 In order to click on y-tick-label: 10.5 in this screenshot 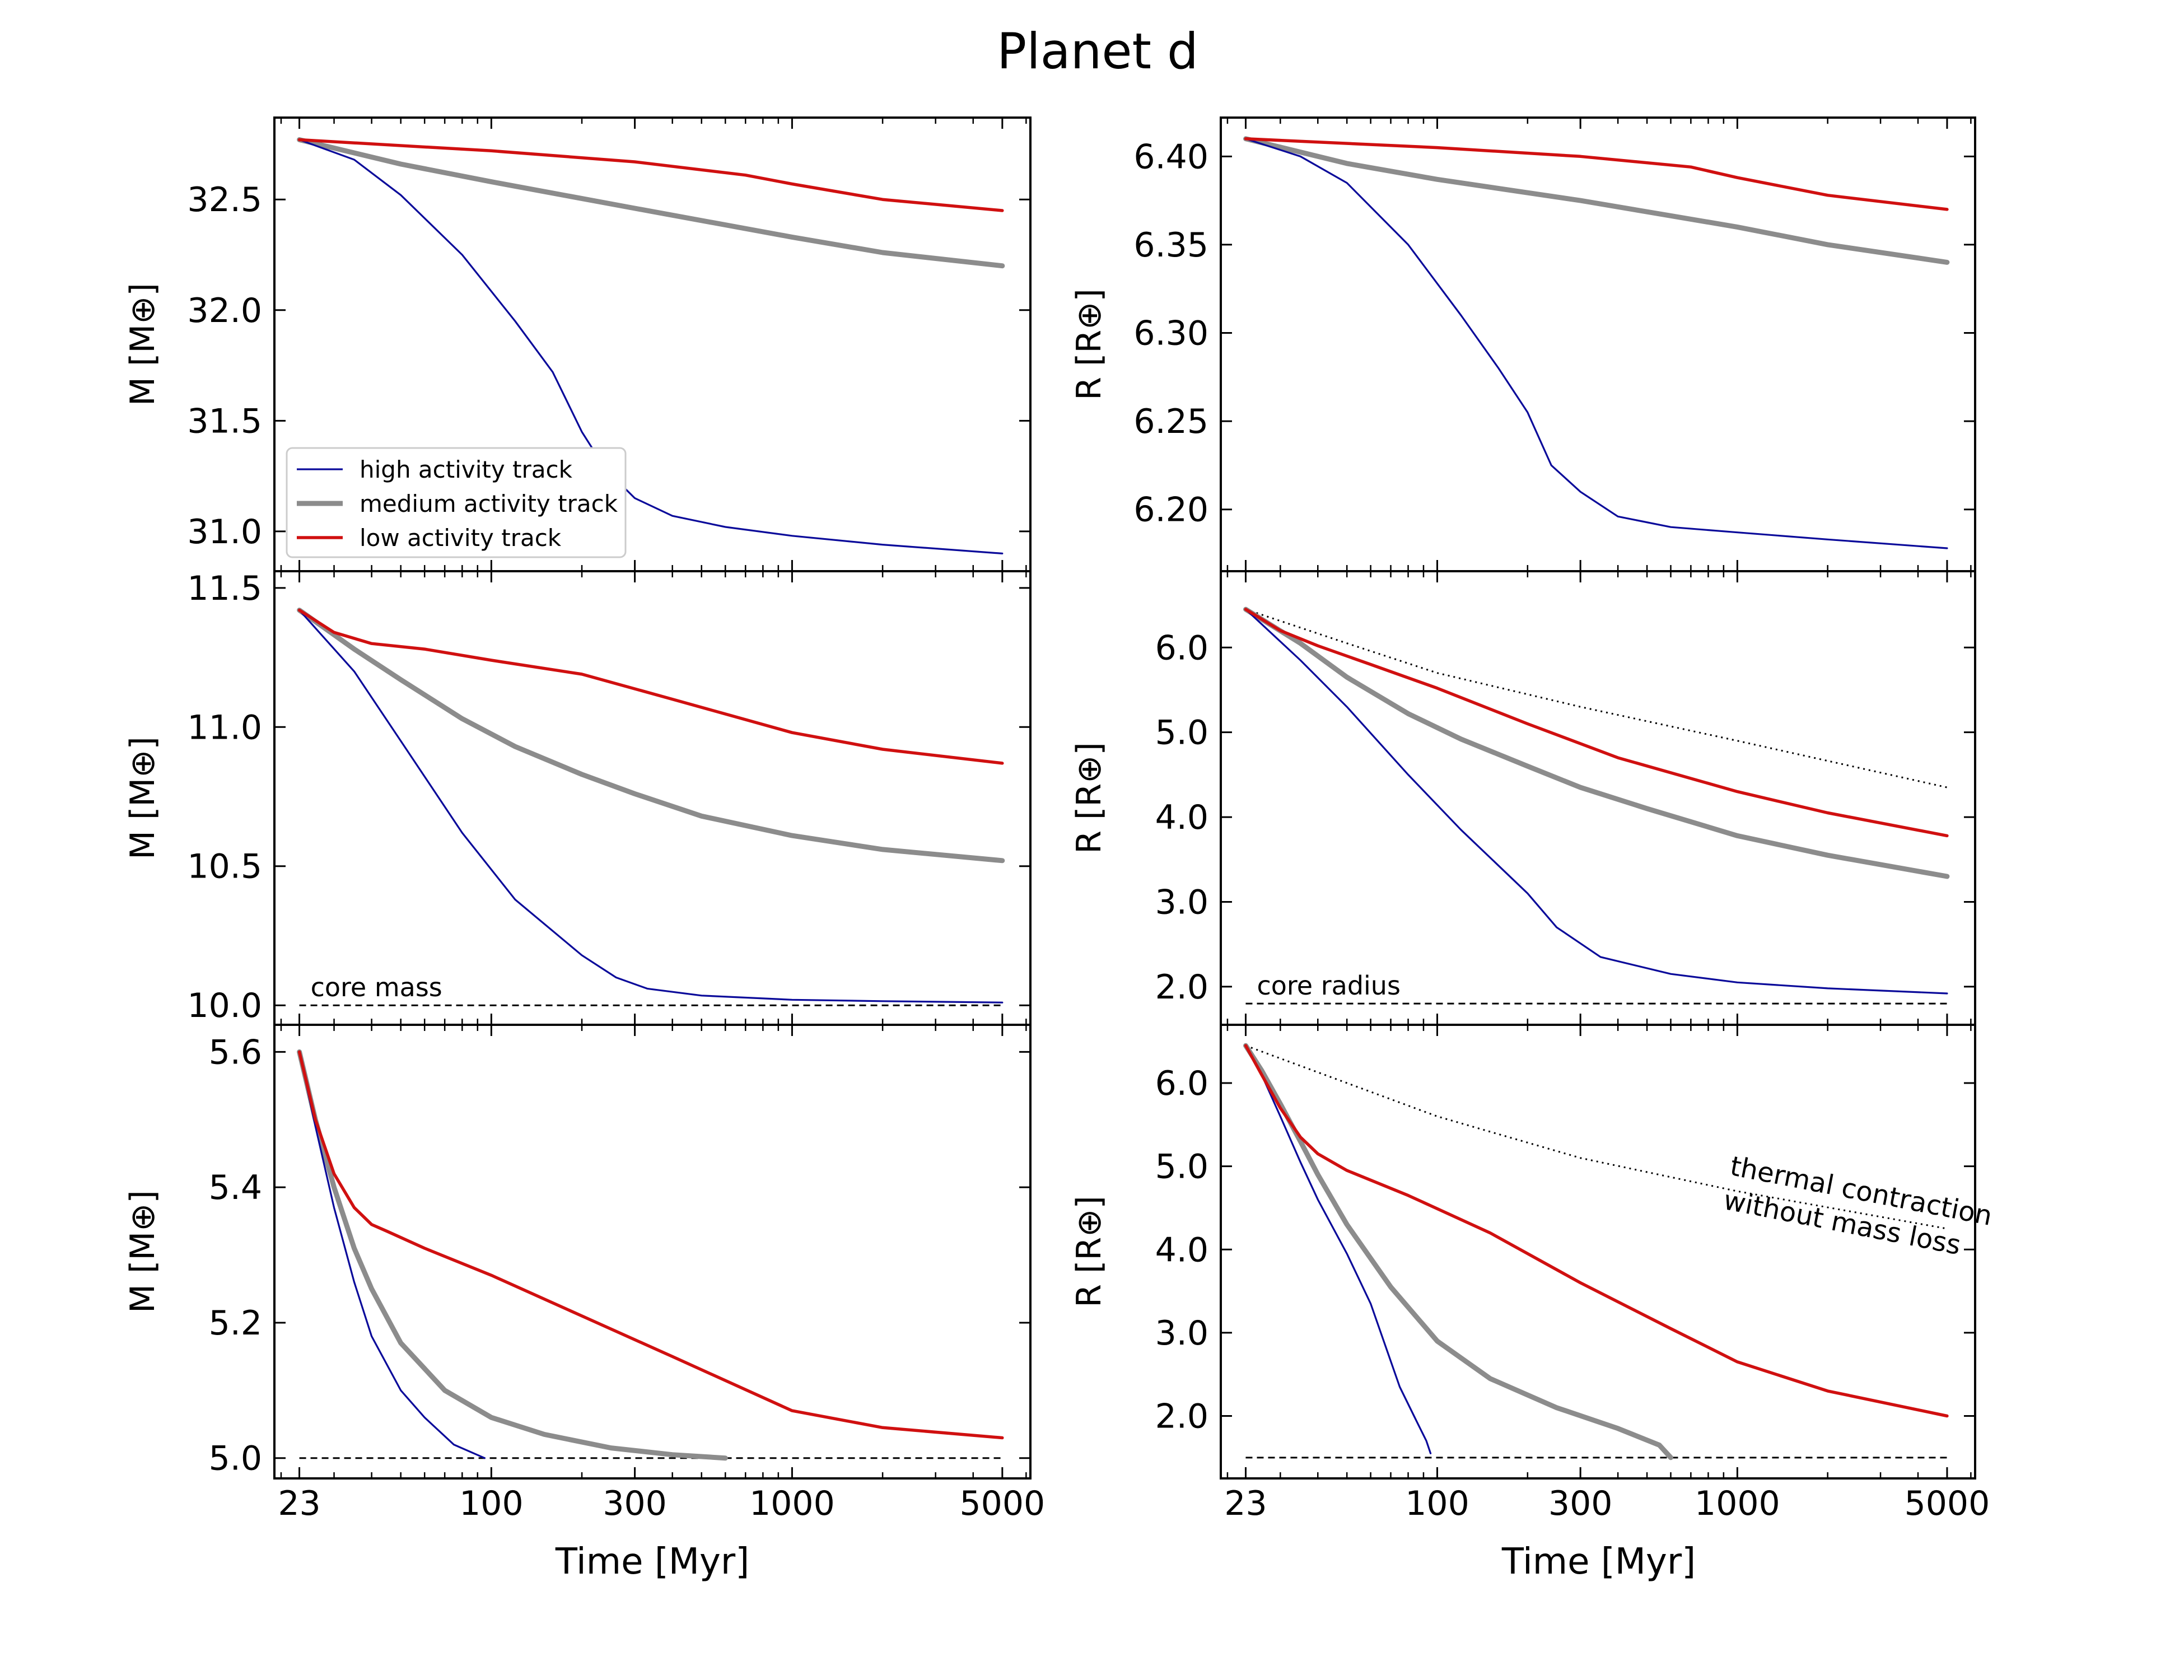, I will do `click(225, 867)`.